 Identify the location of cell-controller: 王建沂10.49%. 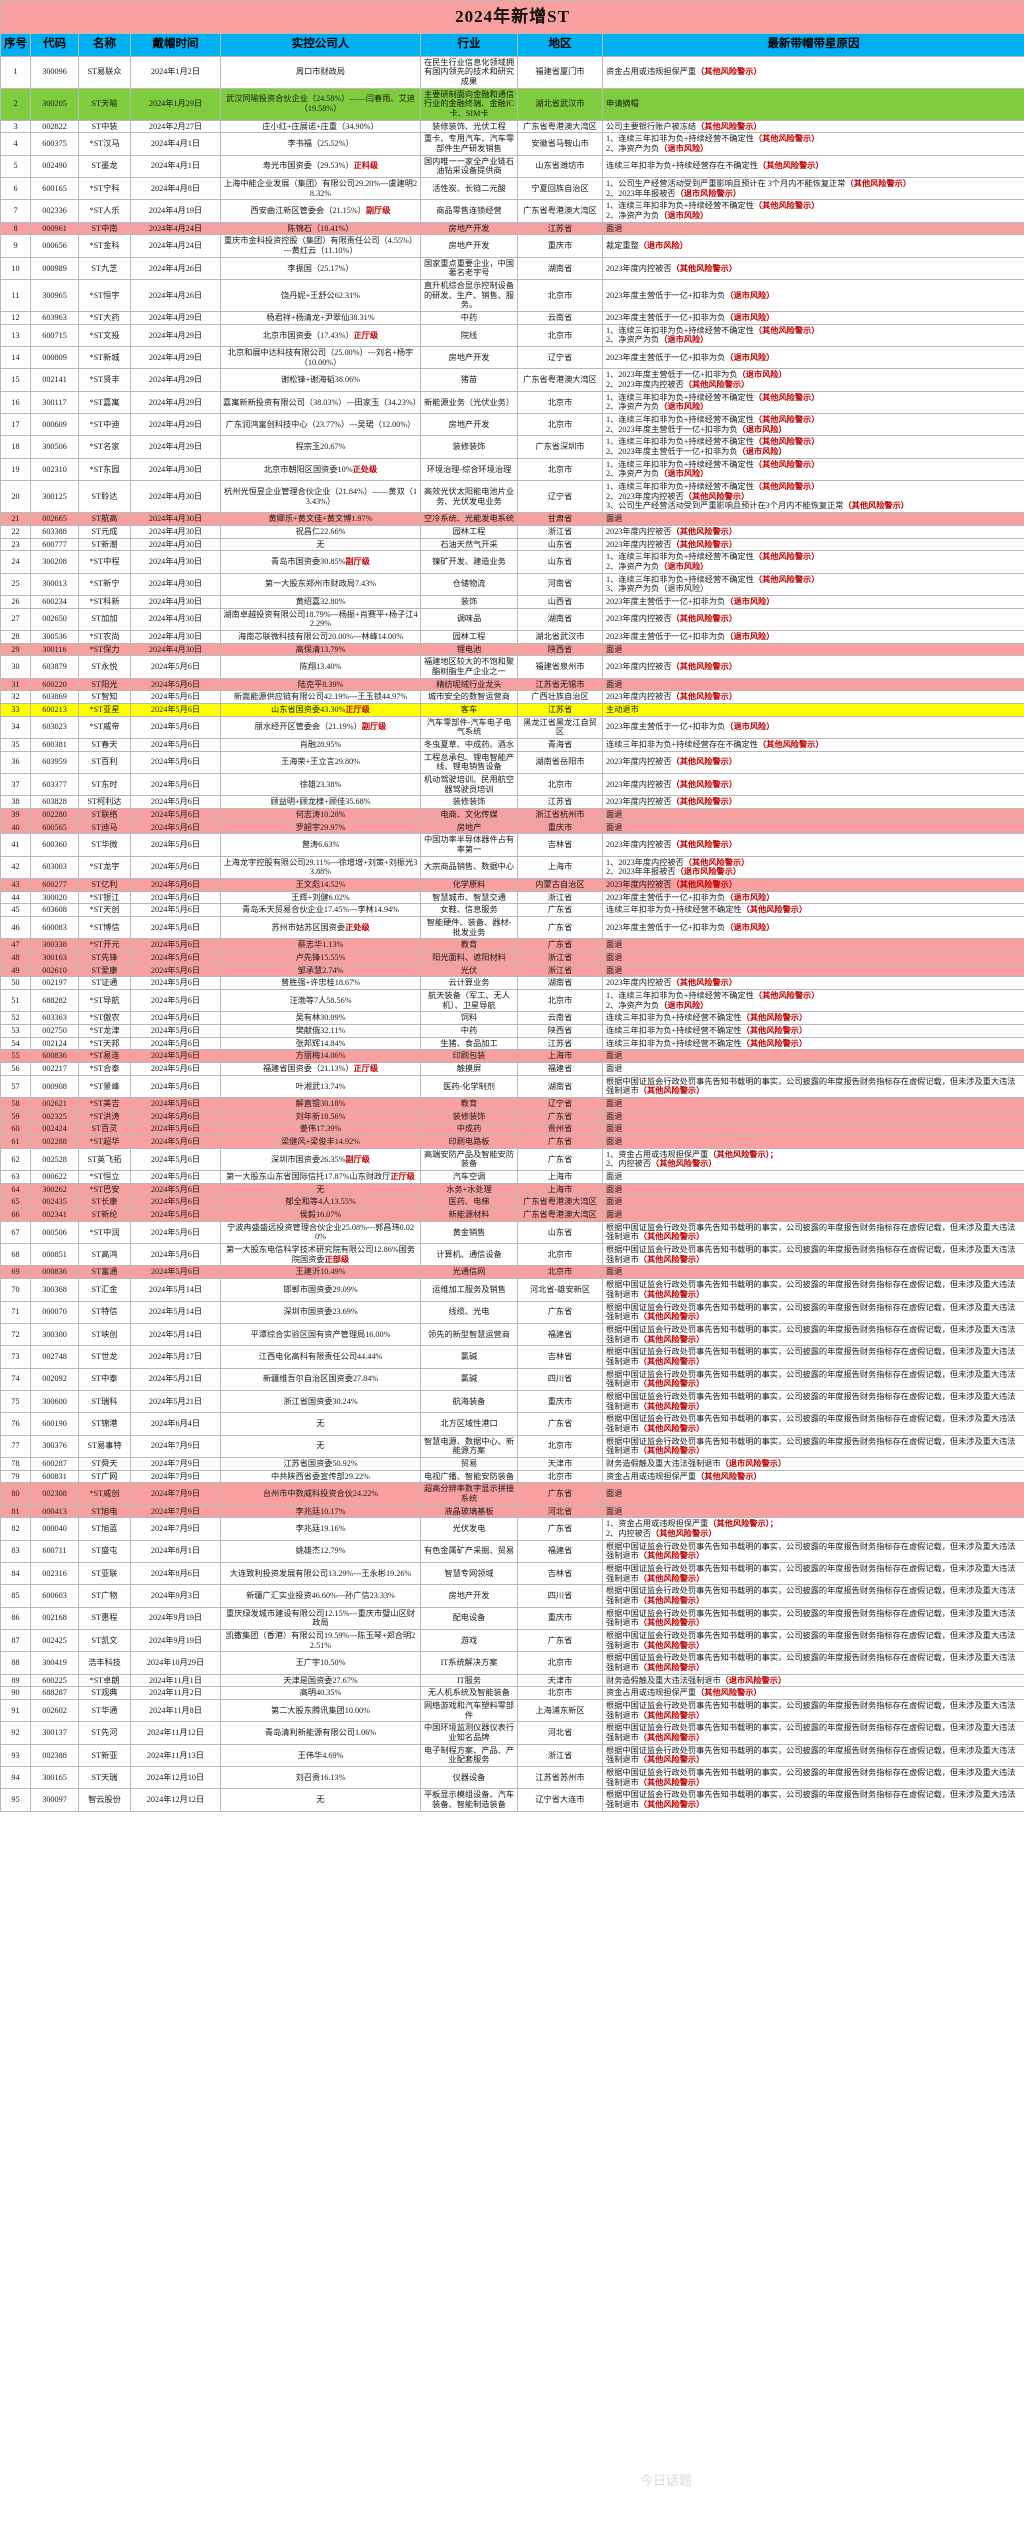
(320, 1272).